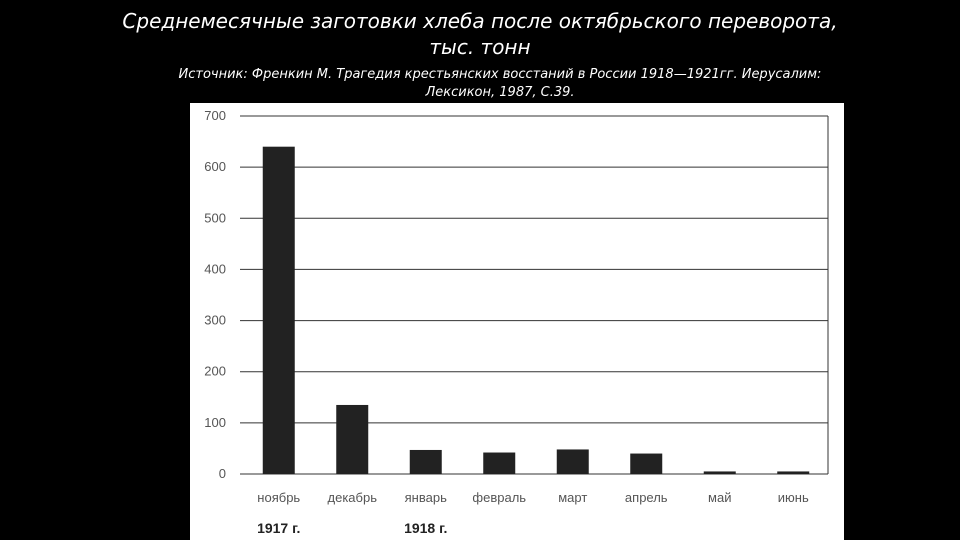 Image resolution: width=960 pixels, height=540 pixels. I want to click on source-note-line-2: Лексикон, 1987, С.39., so click(500, 92).